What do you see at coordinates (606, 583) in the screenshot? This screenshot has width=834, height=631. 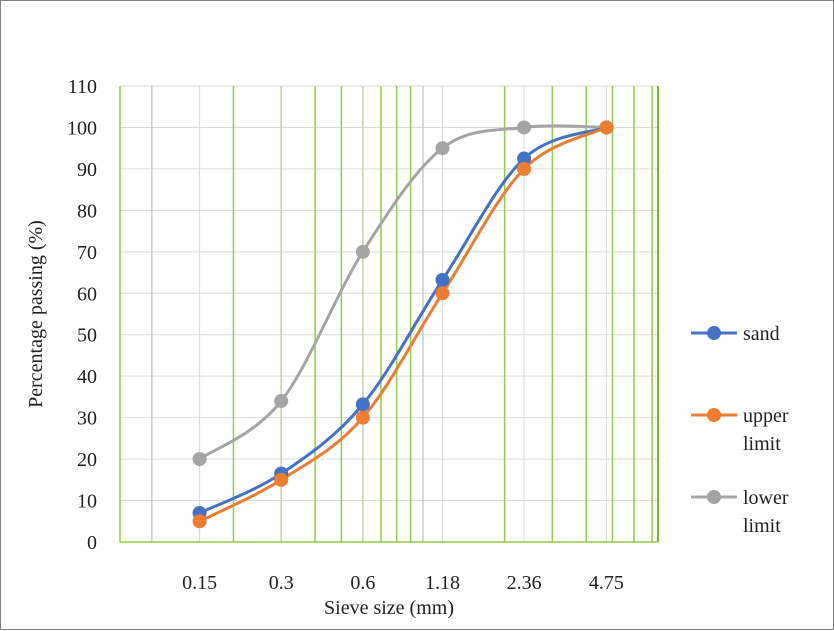 I see `x-tick-label: 4.75` at bounding box center [606, 583].